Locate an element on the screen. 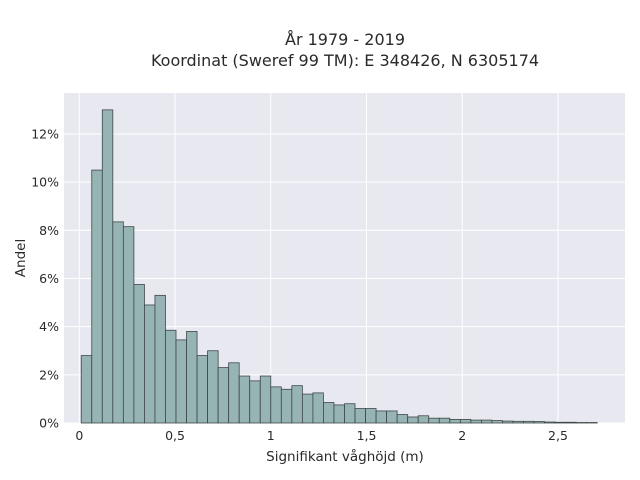 The width and height of the screenshot is (640, 480). x-tick-label: 0 is located at coordinates (79, 435).